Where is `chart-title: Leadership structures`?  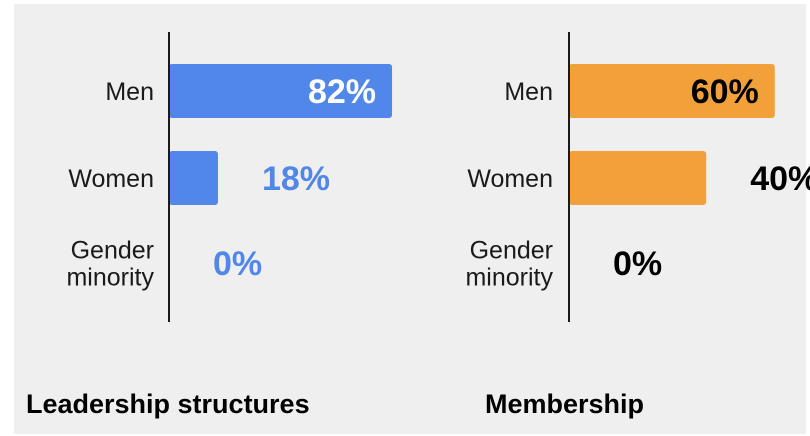
chart-title: Leadership structures is located at coordinates (168, 404).